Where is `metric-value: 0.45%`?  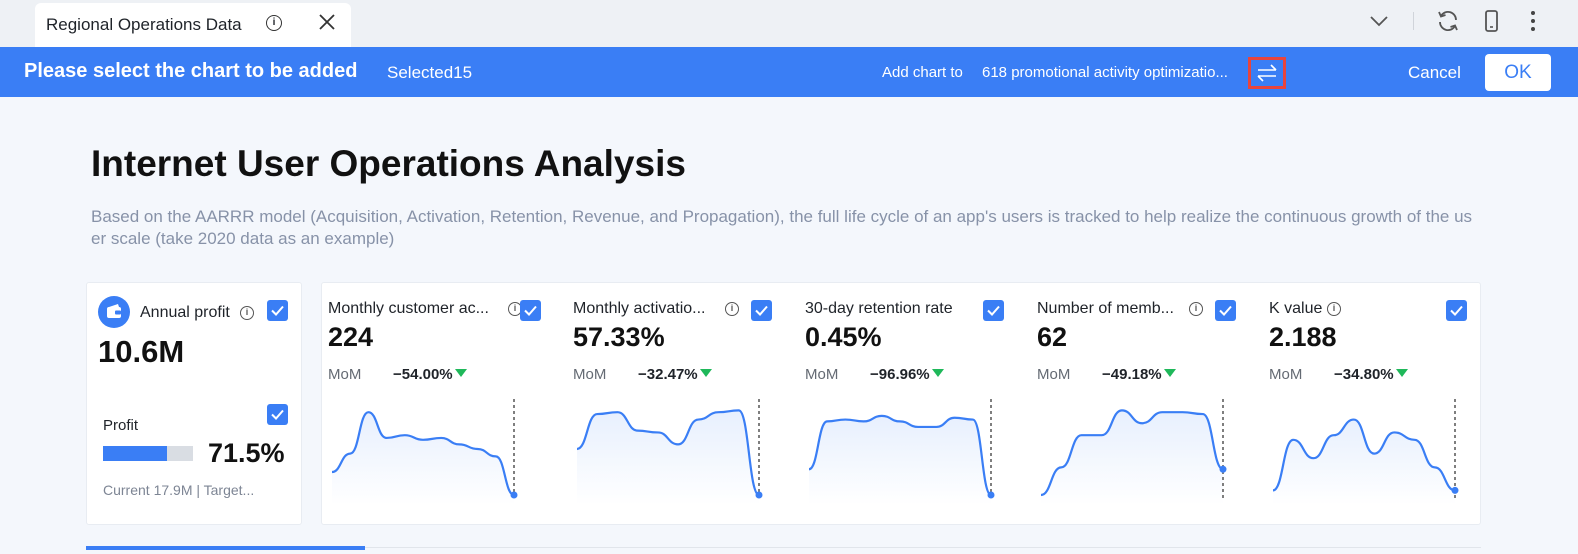
metric-value: 0.45% is located at coordinates (843, 337).